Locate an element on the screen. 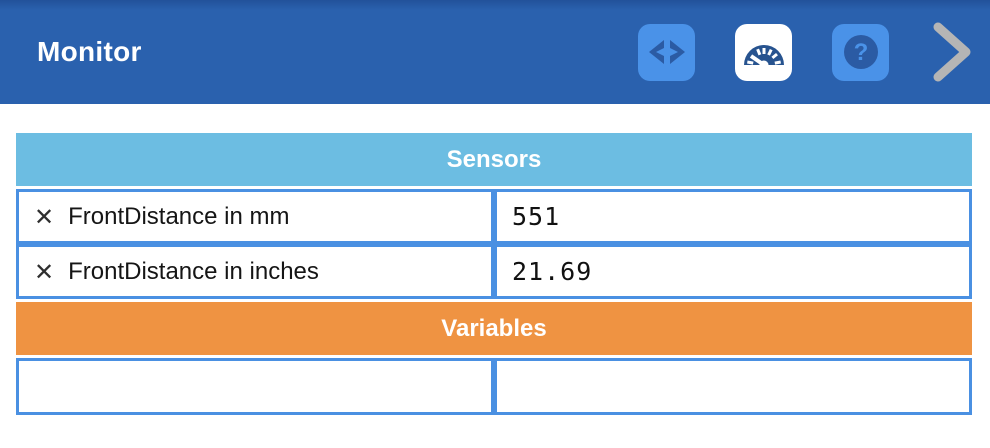 This screenshot has height=448, width=990. variables-section-header: Variables is located at coordinates (494, 328).